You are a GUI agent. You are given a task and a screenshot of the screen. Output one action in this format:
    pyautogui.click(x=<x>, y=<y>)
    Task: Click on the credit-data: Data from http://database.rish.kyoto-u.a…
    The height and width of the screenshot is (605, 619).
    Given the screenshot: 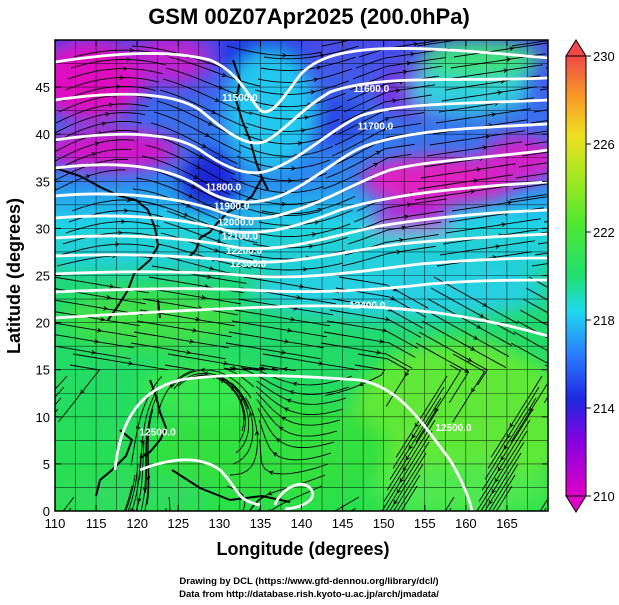 What is the action you would take?
    pyautogui.click(x=309, y=594)
    